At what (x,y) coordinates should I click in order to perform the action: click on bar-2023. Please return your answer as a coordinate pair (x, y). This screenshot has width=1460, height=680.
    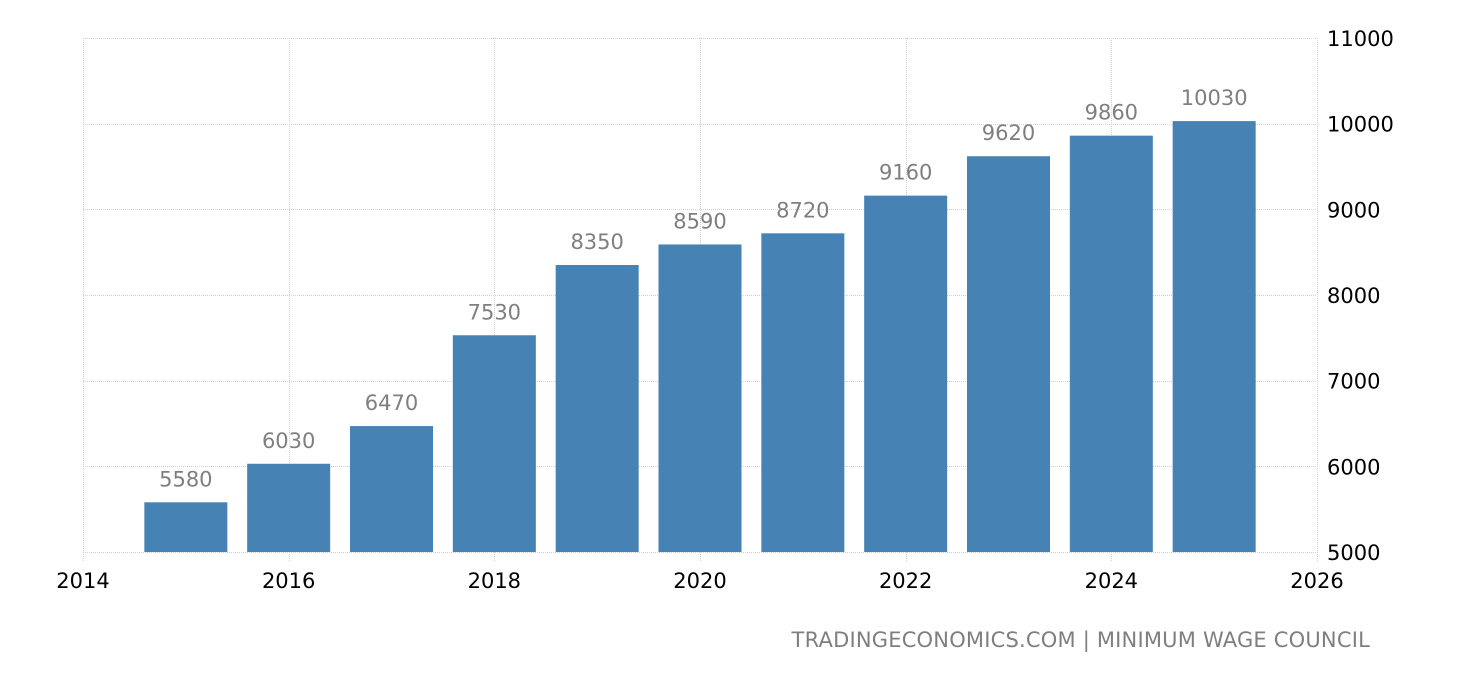
    Looking at the image, I should click on (1008, 354).